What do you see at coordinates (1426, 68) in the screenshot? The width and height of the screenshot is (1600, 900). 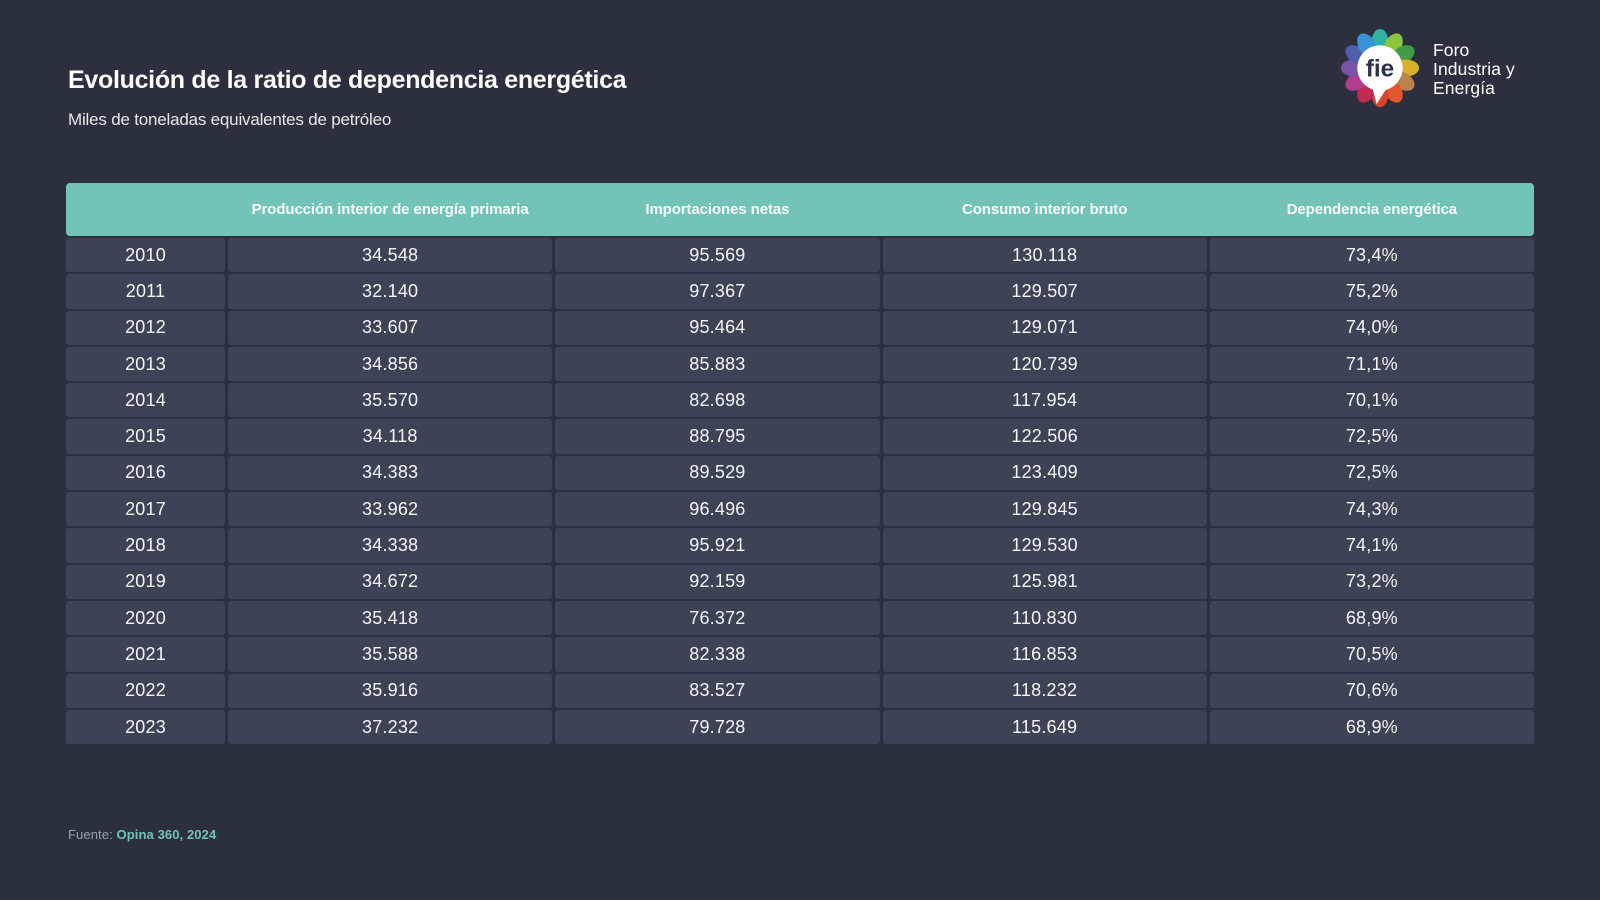 I see `fie-logo: fie Foro Industria y Energía` at bounding box center [1426, 68].